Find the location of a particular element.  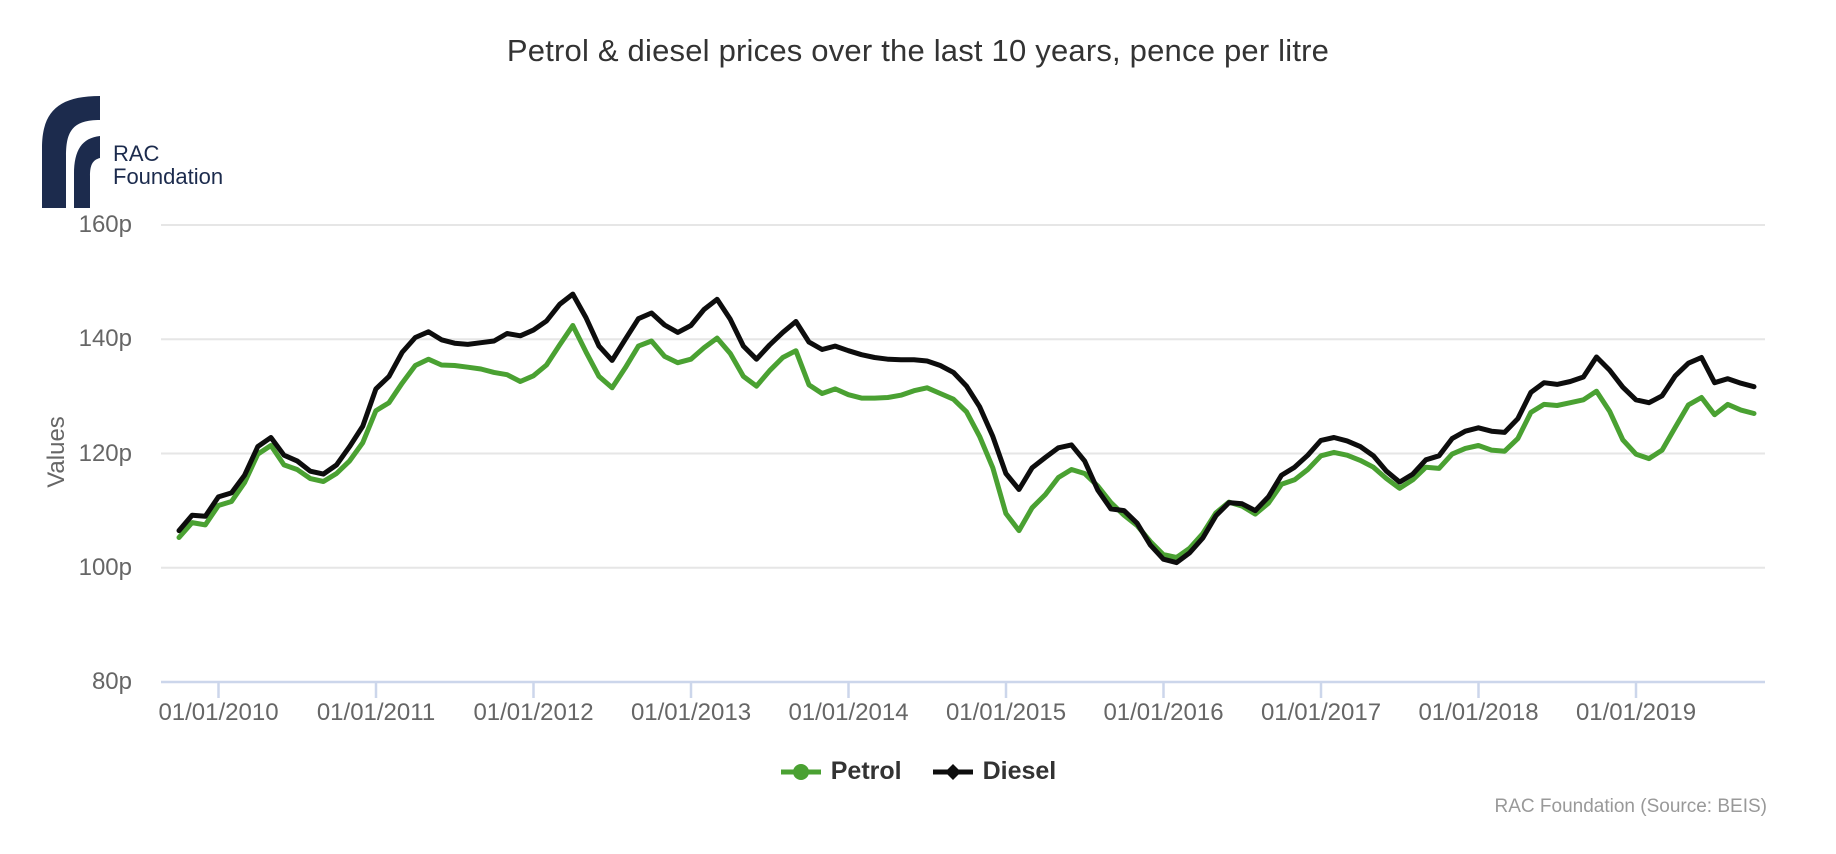

x-tick-label: 01/01/2018 is located at coordinates (1478, 712).